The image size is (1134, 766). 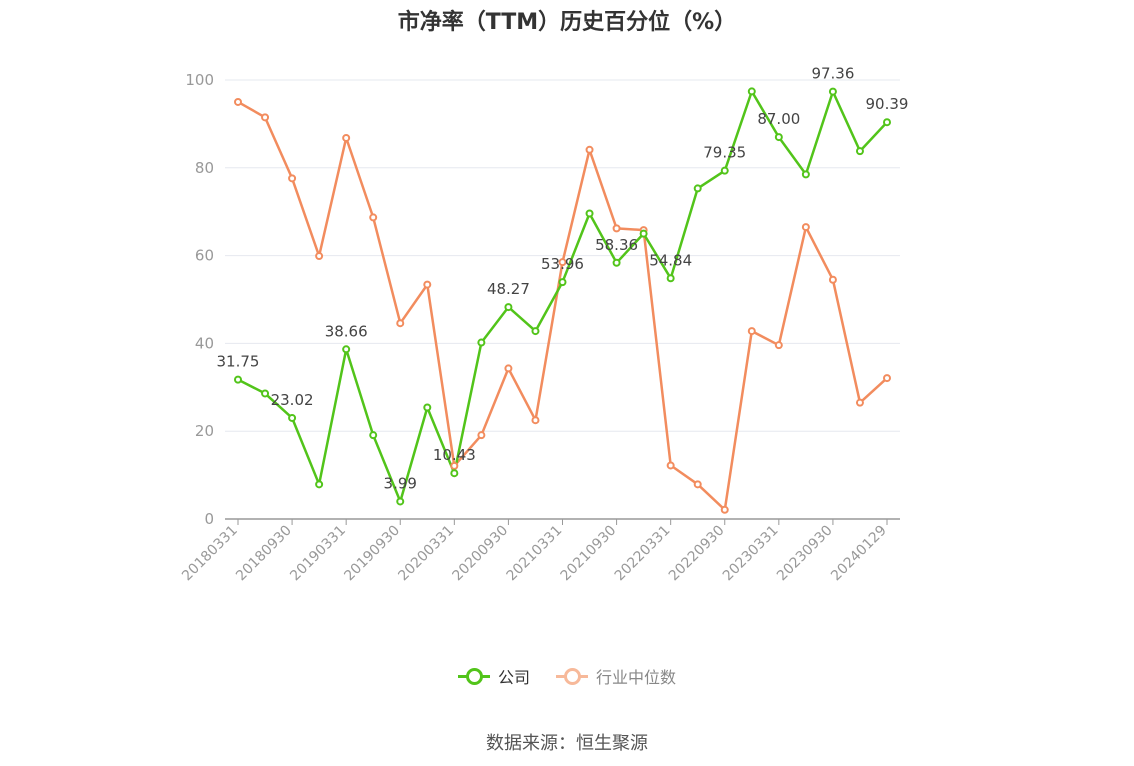 I want to click on y-tick-label: 80, so click(x=204, y=168).